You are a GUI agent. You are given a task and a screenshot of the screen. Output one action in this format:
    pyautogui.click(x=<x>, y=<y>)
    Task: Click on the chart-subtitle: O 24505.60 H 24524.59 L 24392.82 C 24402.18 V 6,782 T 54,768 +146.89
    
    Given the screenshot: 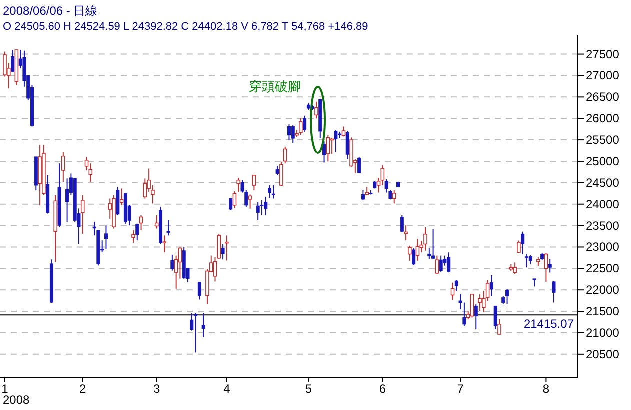 What is the action you would take?
    pyautogui.click(x=185, y=27)
    